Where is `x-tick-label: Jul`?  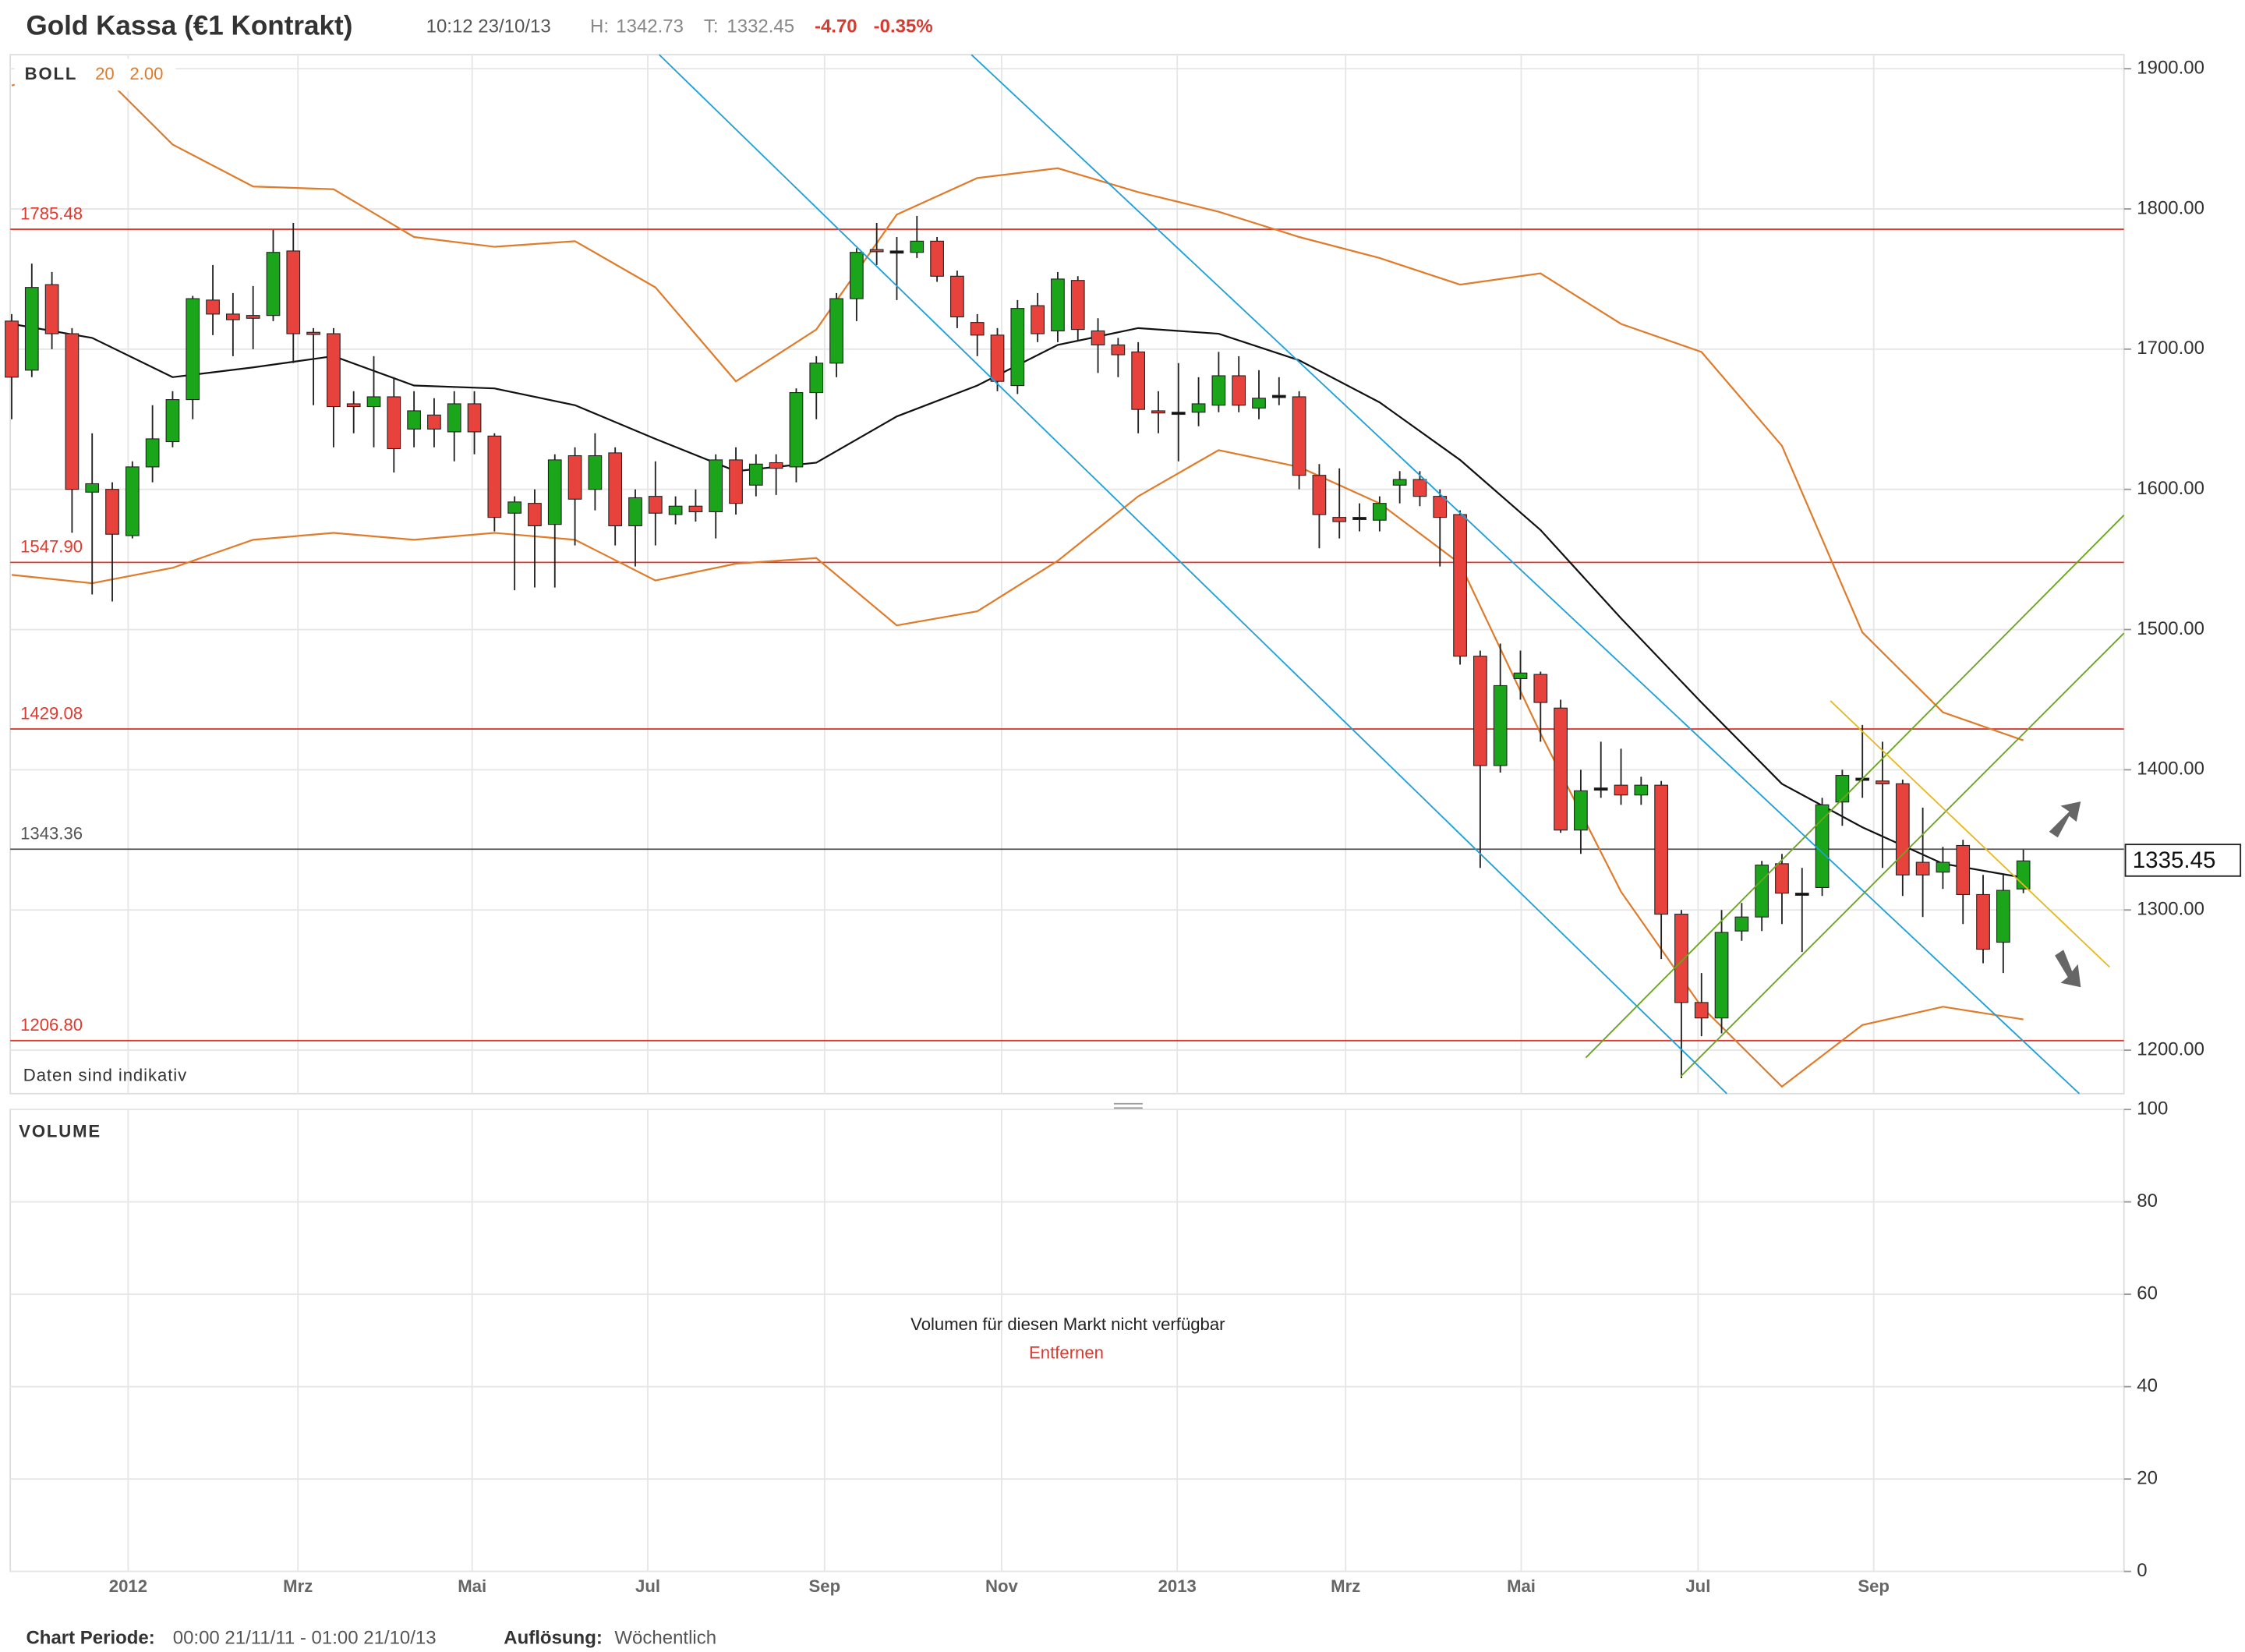
x-tick-label: Jul is located at coordinates (647, 1586).